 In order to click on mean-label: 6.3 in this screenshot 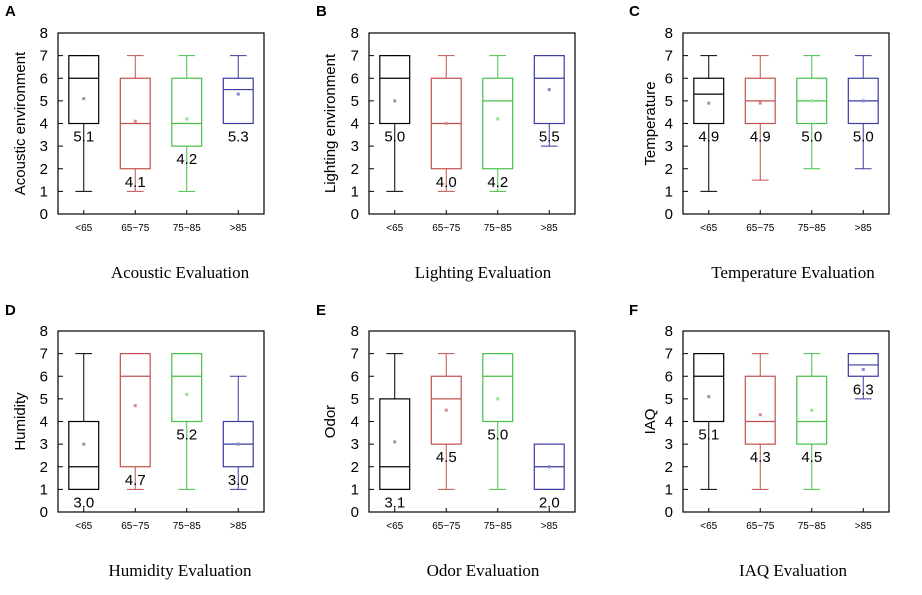, I will do `click(863, 389)`.